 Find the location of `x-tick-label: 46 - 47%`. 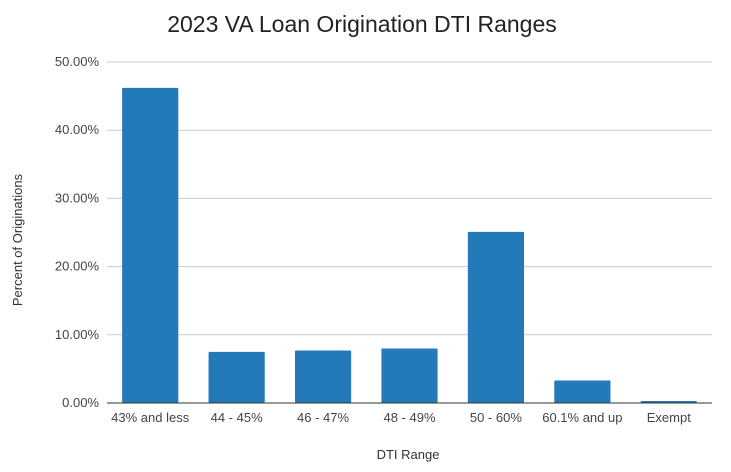

x-tick-label: 46 - 47% is located at coordinates (323, 417).